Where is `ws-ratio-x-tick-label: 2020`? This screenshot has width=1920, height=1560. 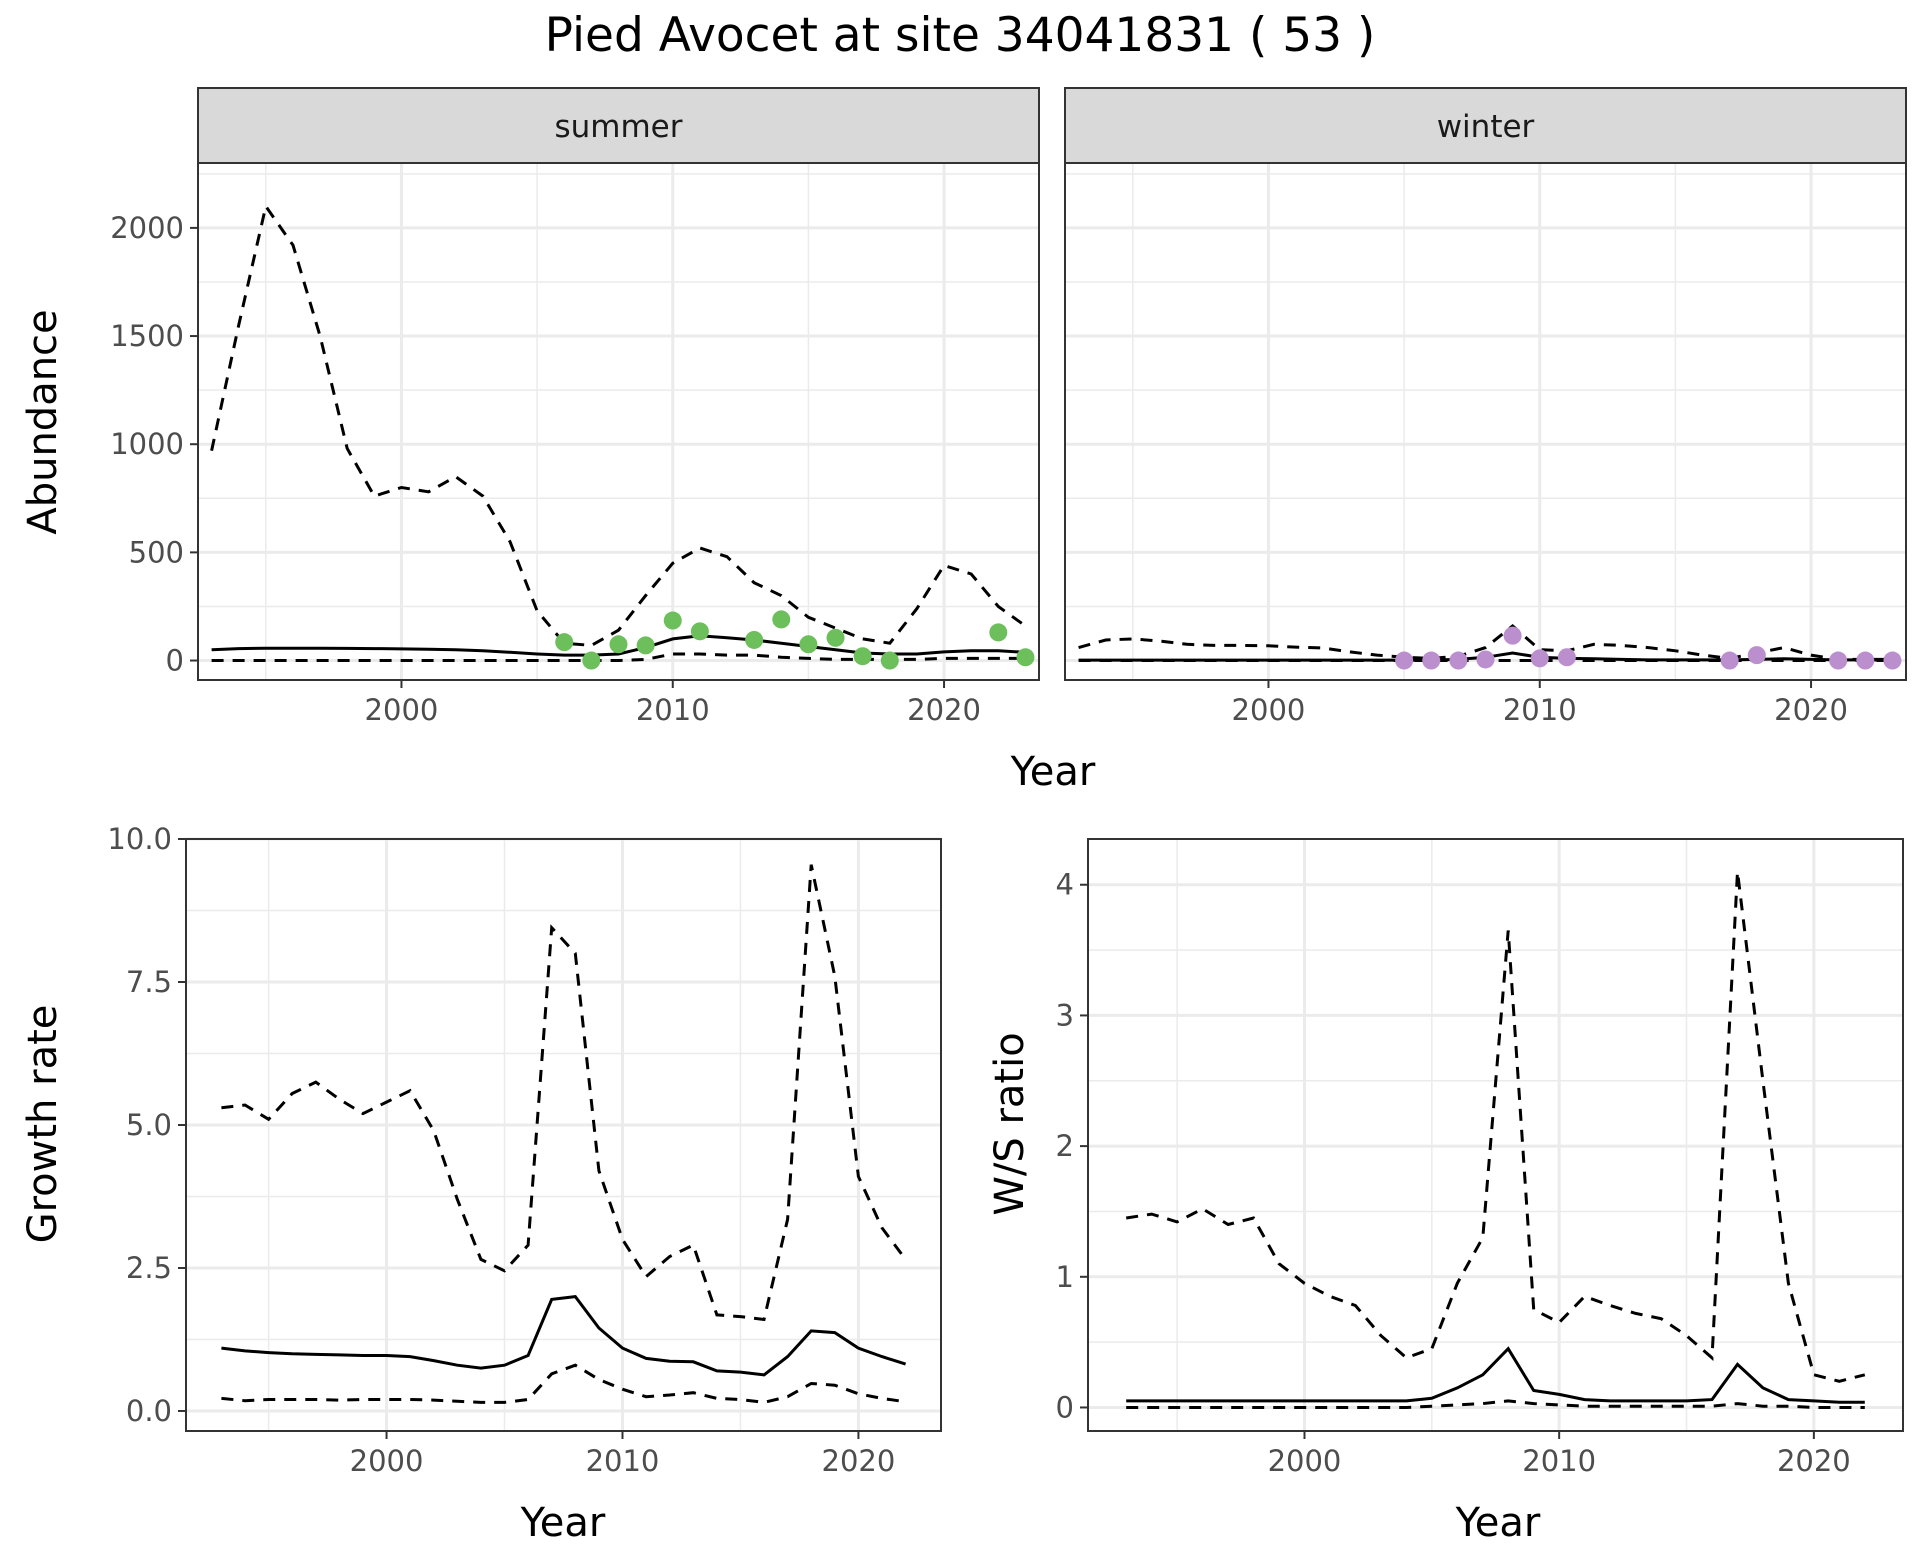 ws-ratio-x-tick-label: 2020 is located at coordinates (1814, 1461).